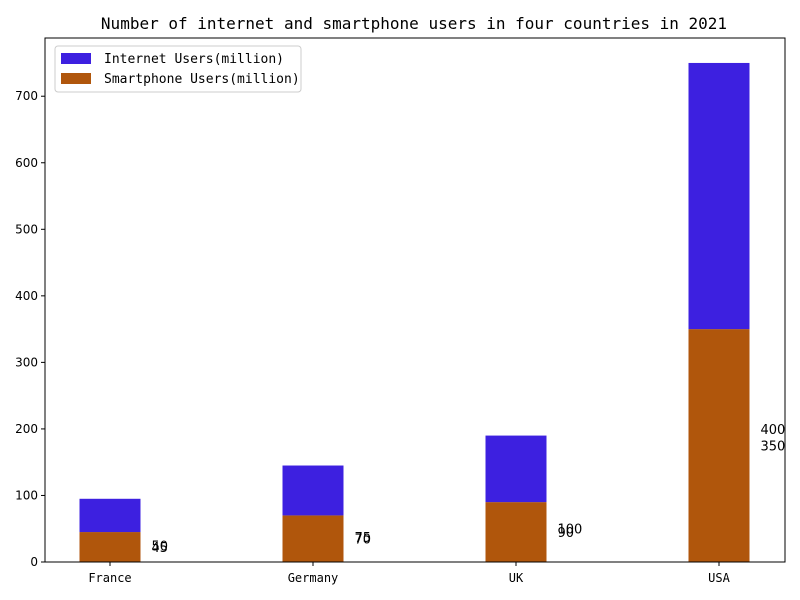 The width and height of the screenshot is (800, 600). What do you see at coordinates (313, 490) in the screenshot?
I see `bar-internet-germany` at bounding box center [313, 490].